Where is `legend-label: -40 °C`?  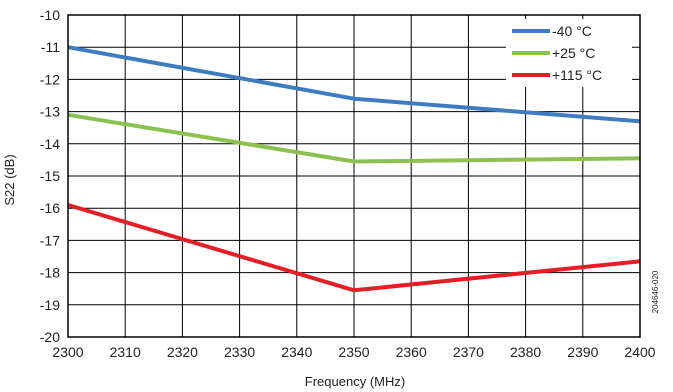 legend-label: -40 °C is located at coordinates (572, 31).